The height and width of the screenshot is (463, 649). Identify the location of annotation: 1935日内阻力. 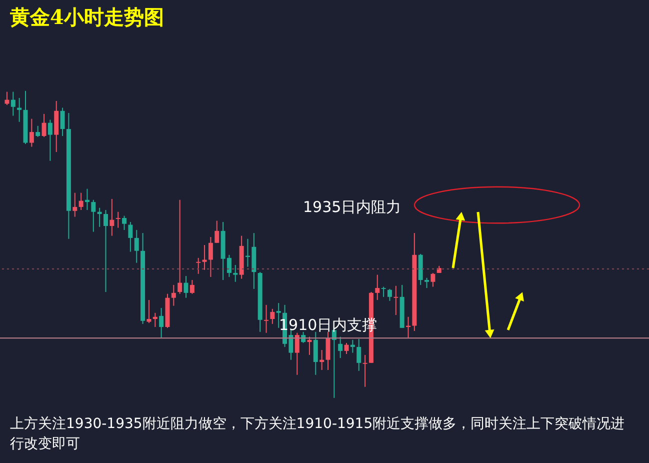
(352, 207).